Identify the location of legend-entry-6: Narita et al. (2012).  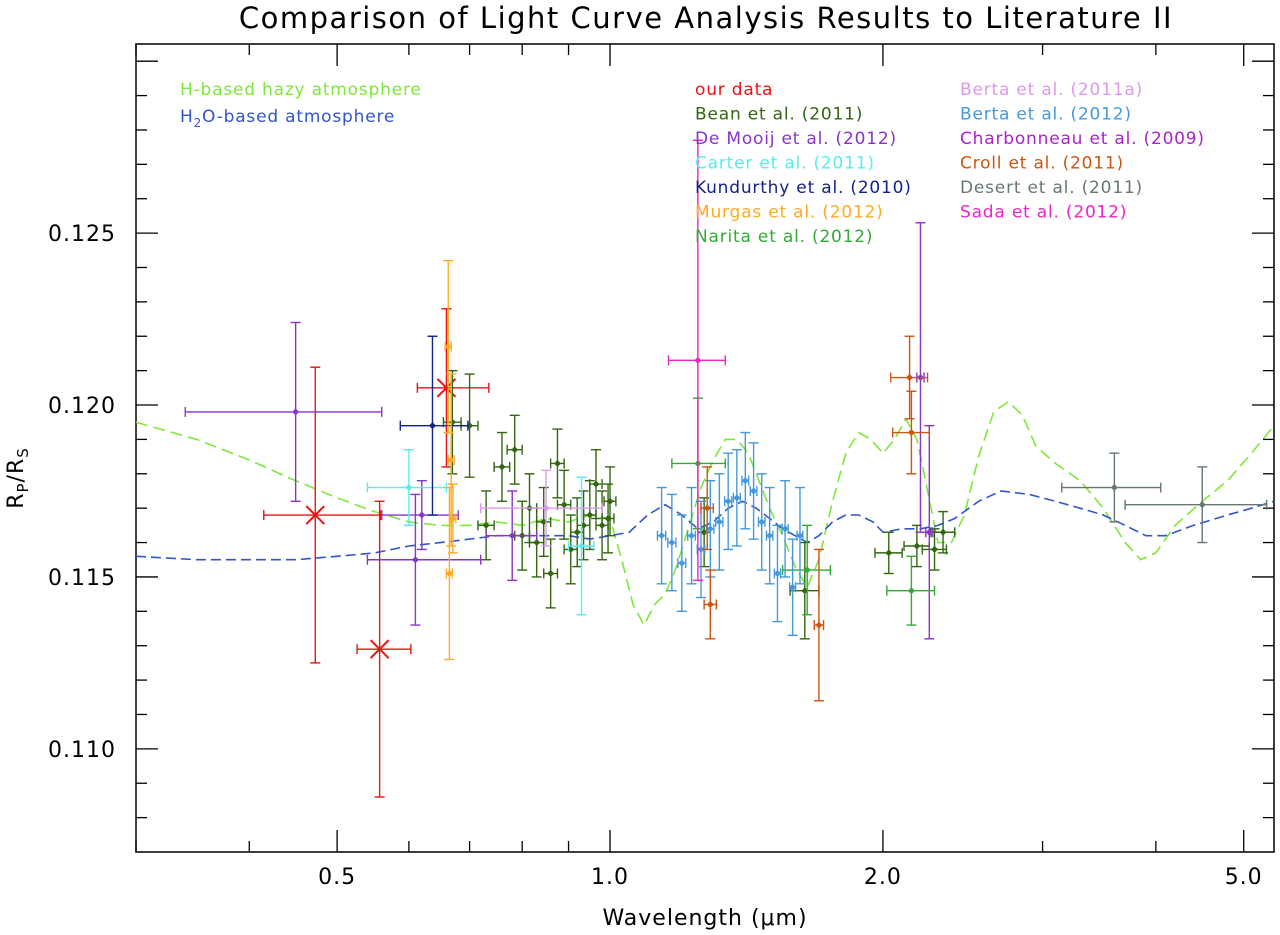
(784, 237).